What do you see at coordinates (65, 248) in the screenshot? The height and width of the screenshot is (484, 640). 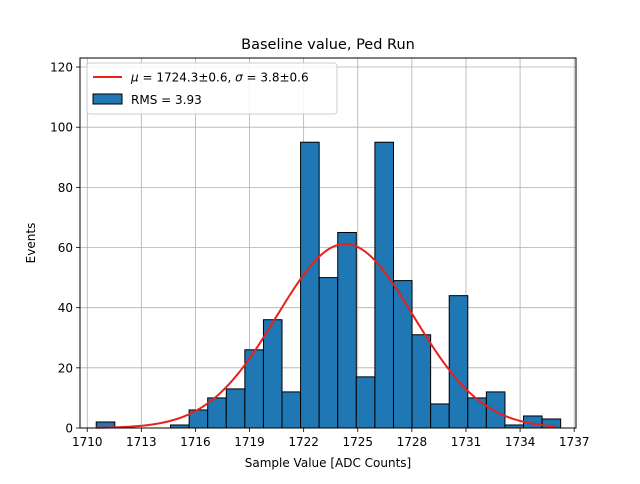 I see `y-tick-label: 60` at bounding box center [65, 248].